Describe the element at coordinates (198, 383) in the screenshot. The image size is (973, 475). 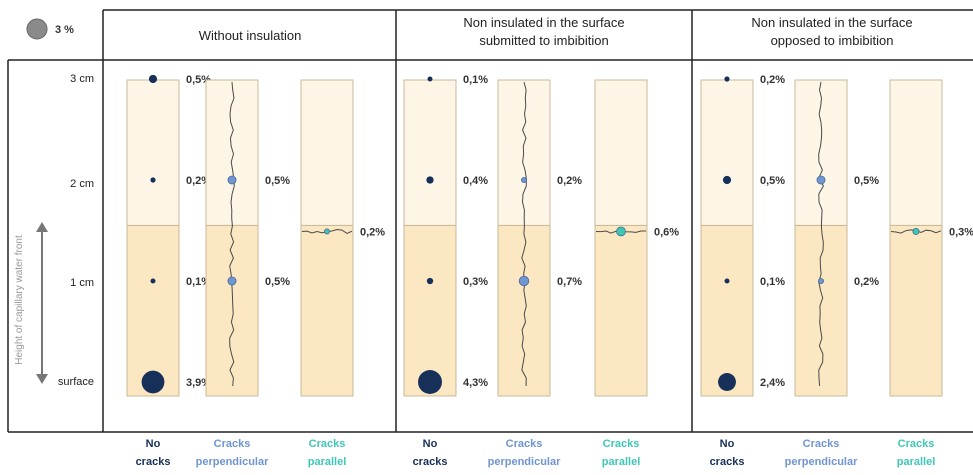
I see `point-label: 3,9%` at that location.